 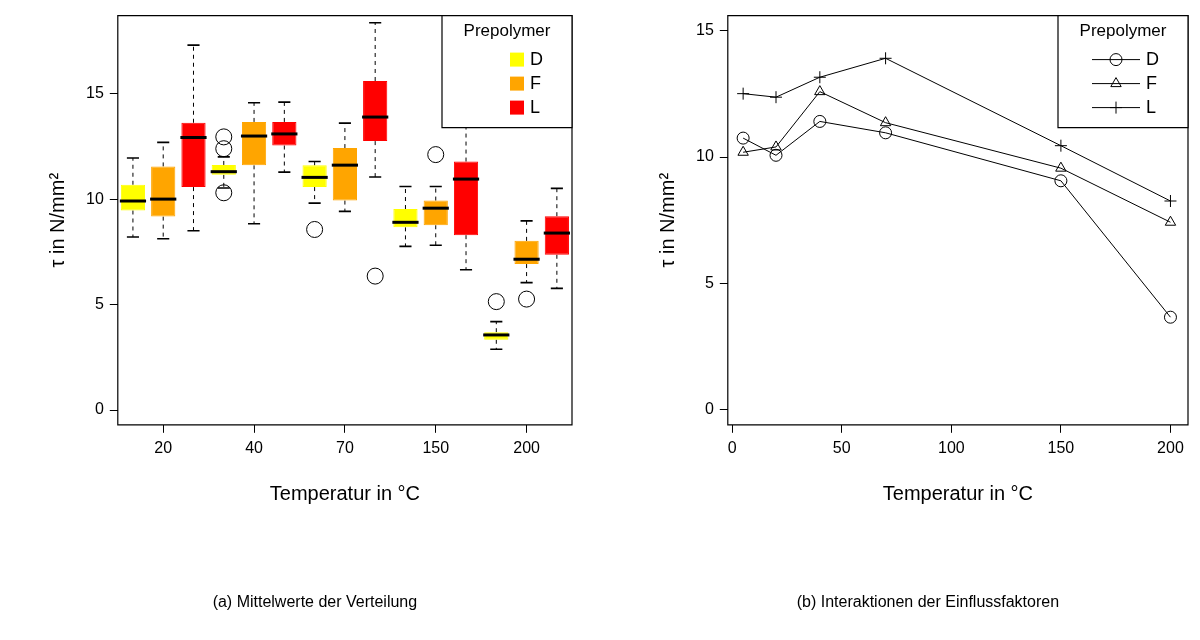 What do you see at coordinates (928, 602) in the screenshot?
I see `text: (b) Interaktionen der Einflussfaktoren` at bounding box center [928, 602].